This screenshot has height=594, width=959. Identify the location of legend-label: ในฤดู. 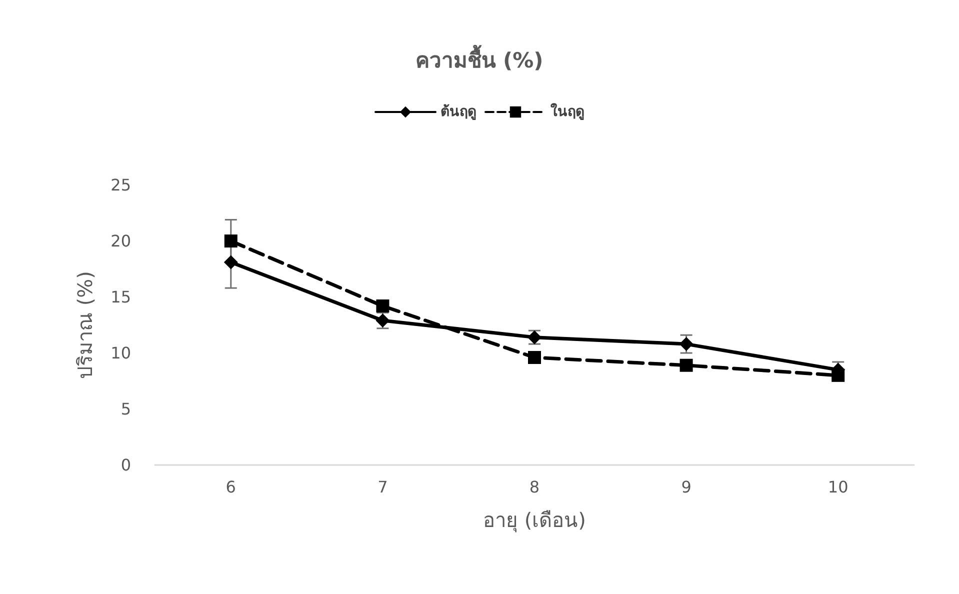
(567, 111).